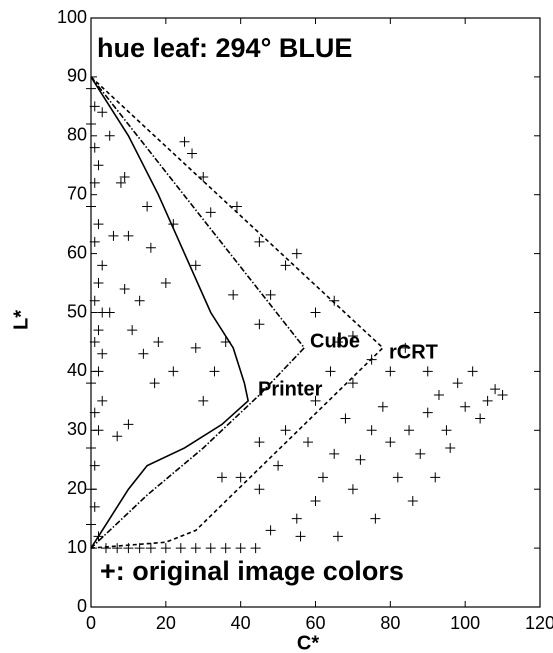 The image size is (553, 653). What do you see at coordinates (241, 623) in the screenshot?
I see `x-tick-label: 40` at bounding box center [241, 623].